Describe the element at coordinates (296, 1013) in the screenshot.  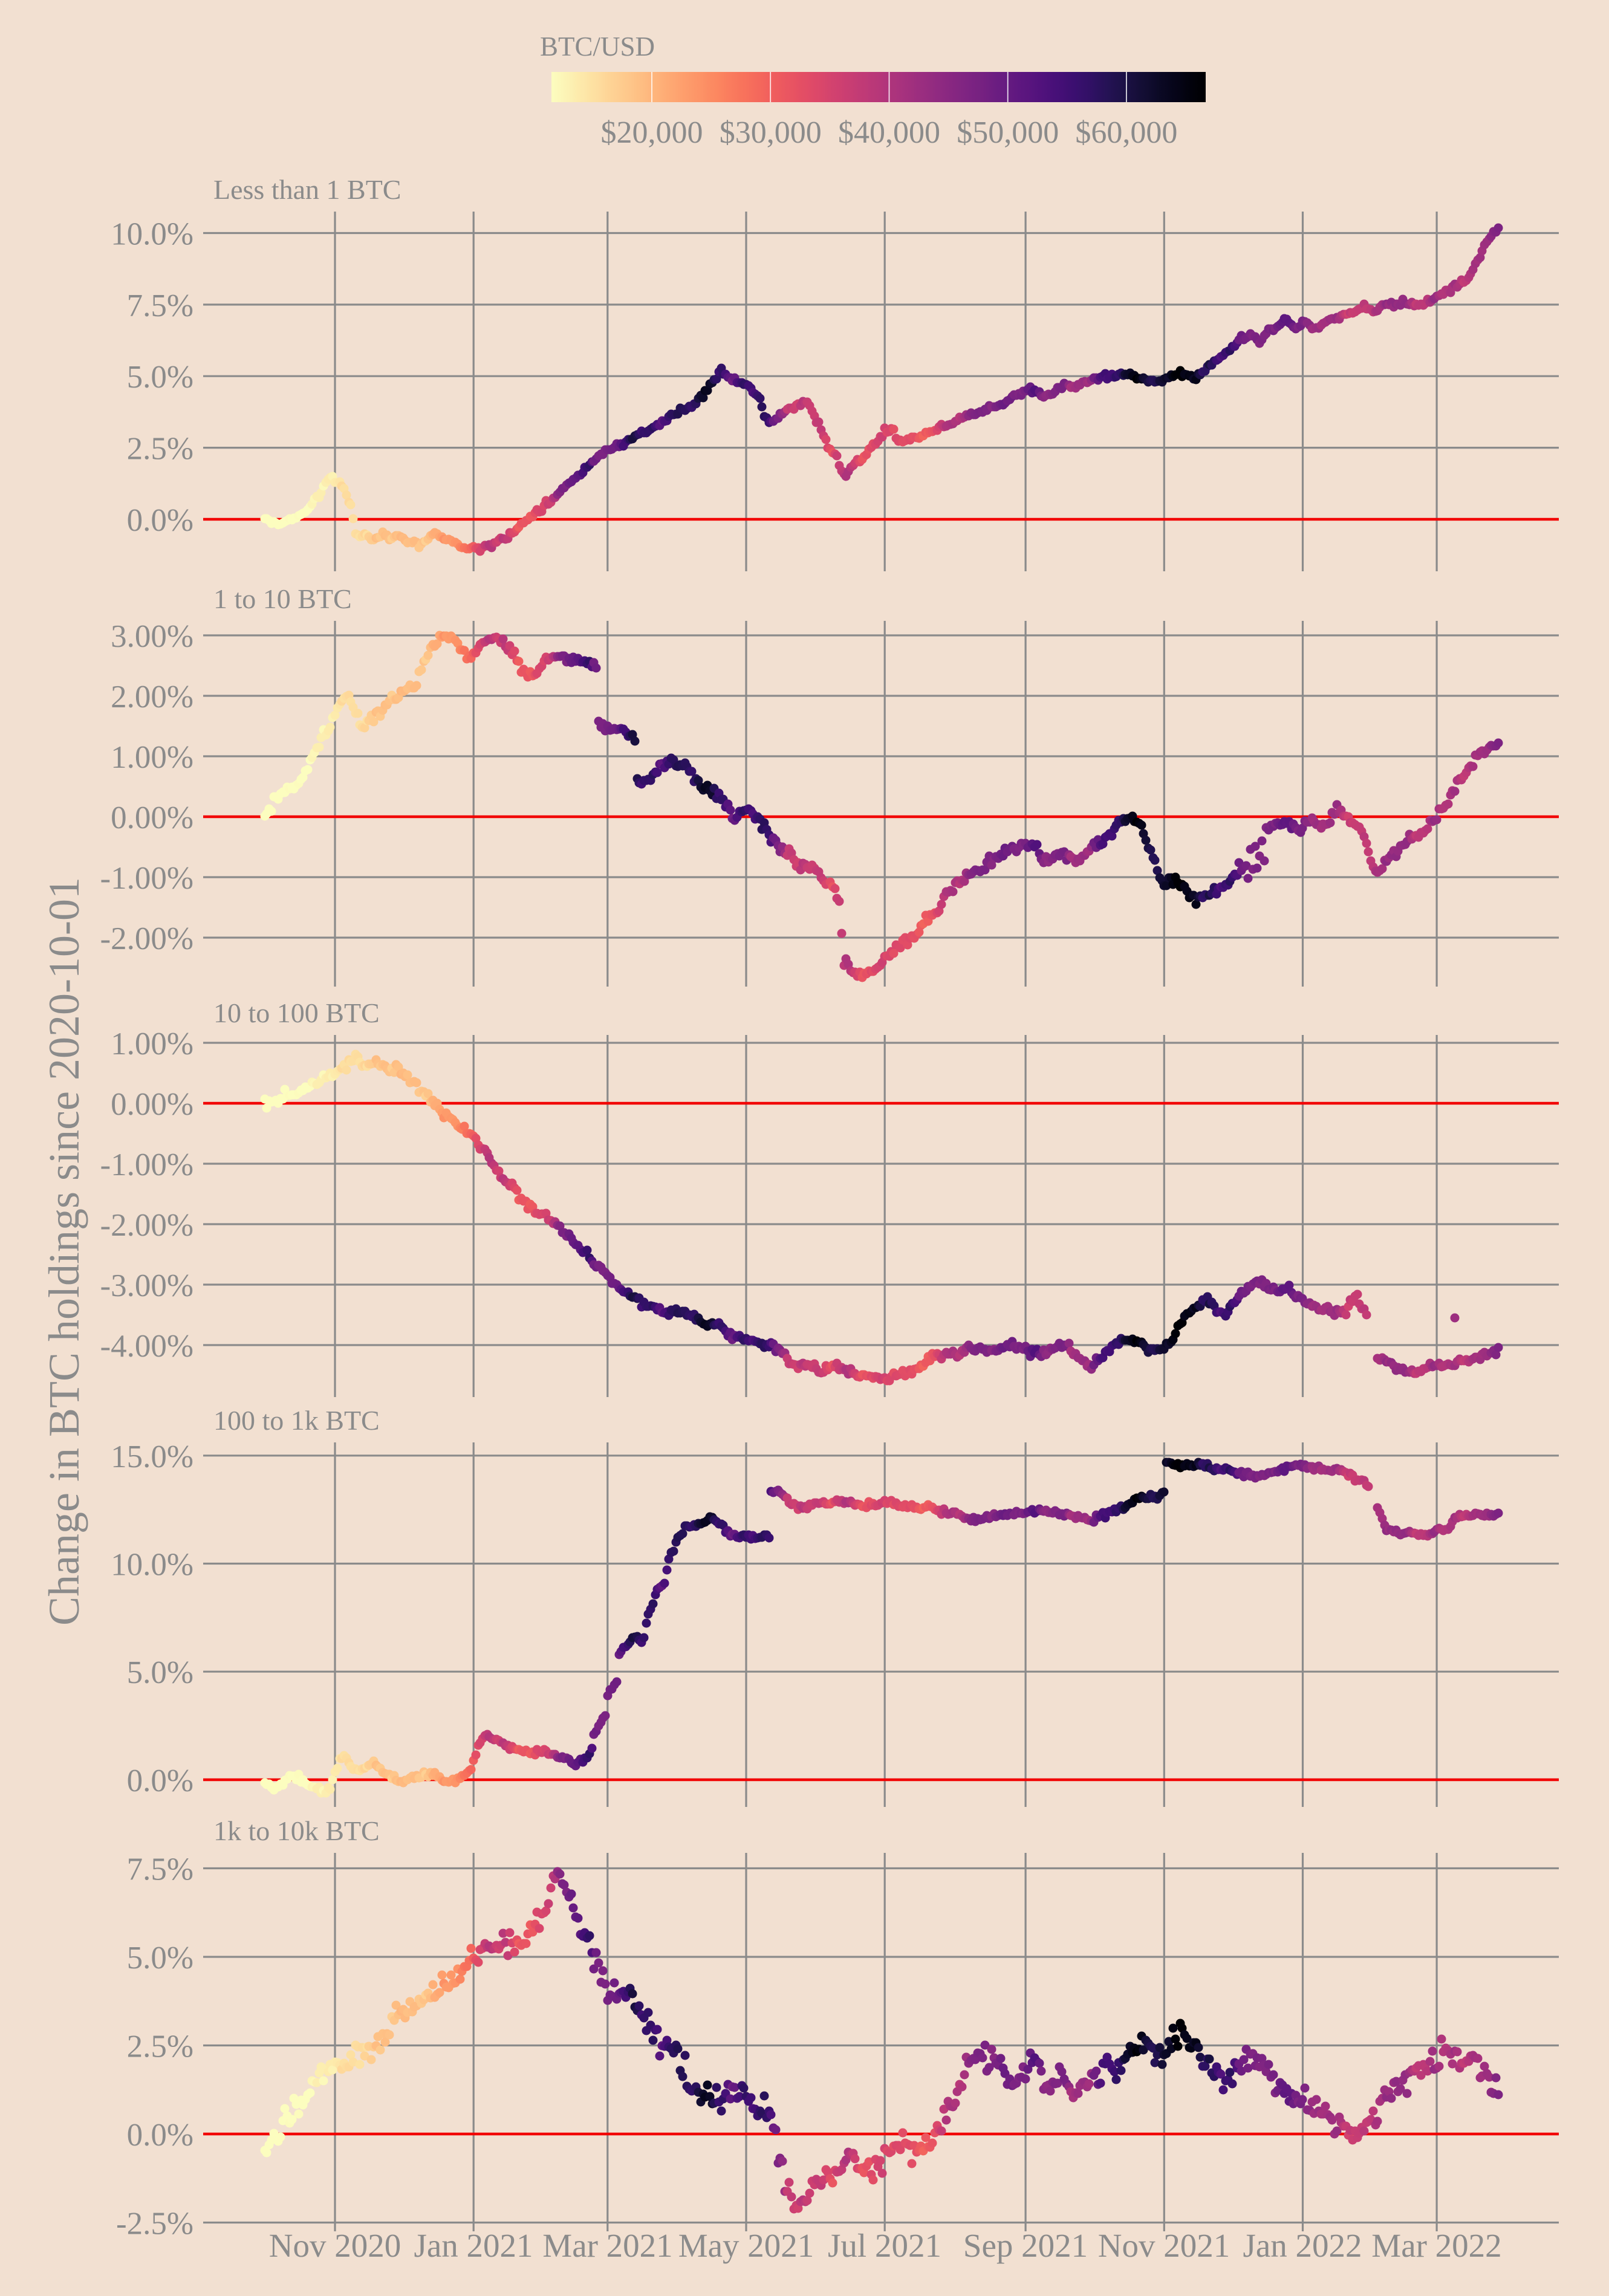
I see `svg-text: 10 to 100 BTC` at that location.